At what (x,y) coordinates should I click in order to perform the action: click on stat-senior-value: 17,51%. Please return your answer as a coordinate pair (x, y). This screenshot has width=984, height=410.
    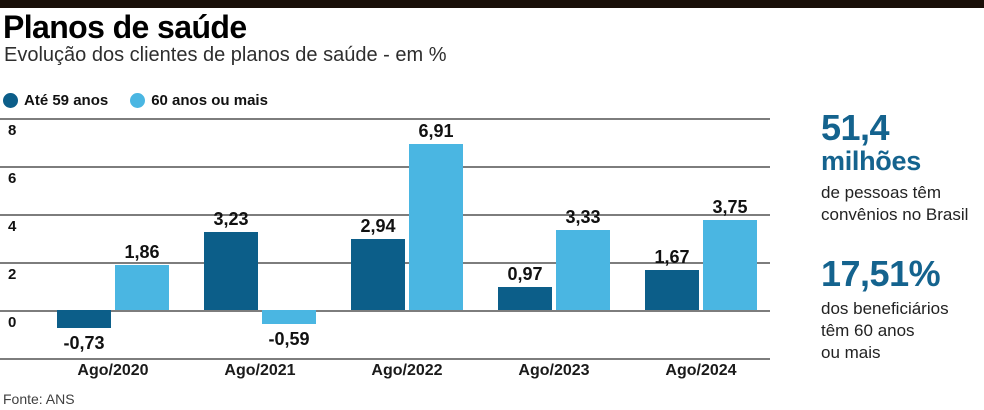
    Looking at the image, I should click on (881, 273).